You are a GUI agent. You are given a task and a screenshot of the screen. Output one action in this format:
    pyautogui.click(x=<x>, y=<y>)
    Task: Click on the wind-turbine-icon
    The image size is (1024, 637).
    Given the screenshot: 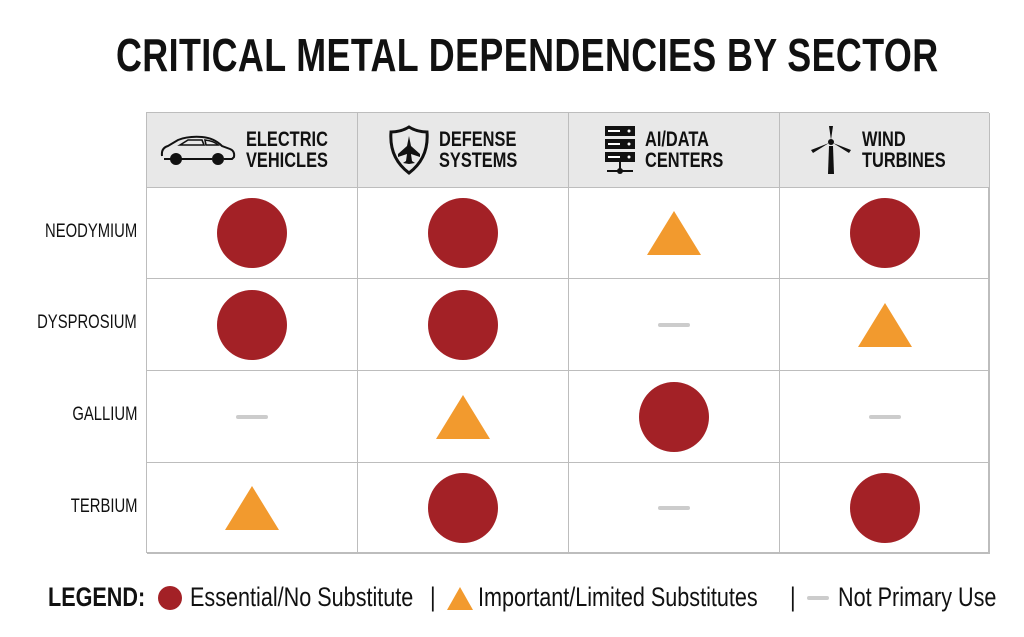 What is the action you would take?
    pyautogui.click(x=831, y=150)
    